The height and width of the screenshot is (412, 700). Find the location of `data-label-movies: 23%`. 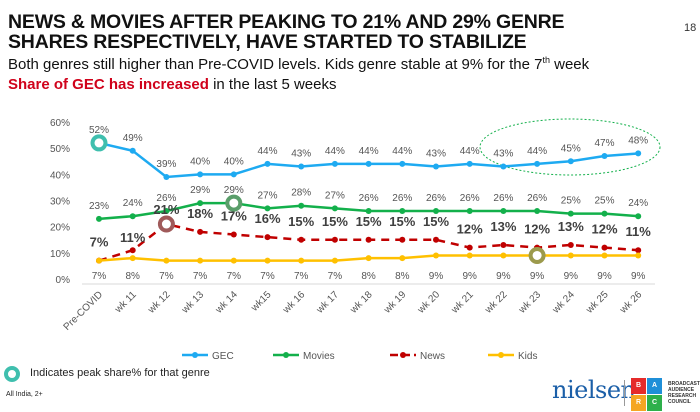

data-label-movies: 23% is located at coordinates (99, 206).